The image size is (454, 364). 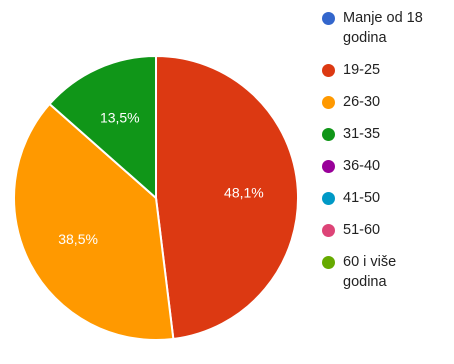 What do you see at coordinates (362, 230) in the screenshot?
I see `legend-label: 51-60` at bounding box center [362, 230].